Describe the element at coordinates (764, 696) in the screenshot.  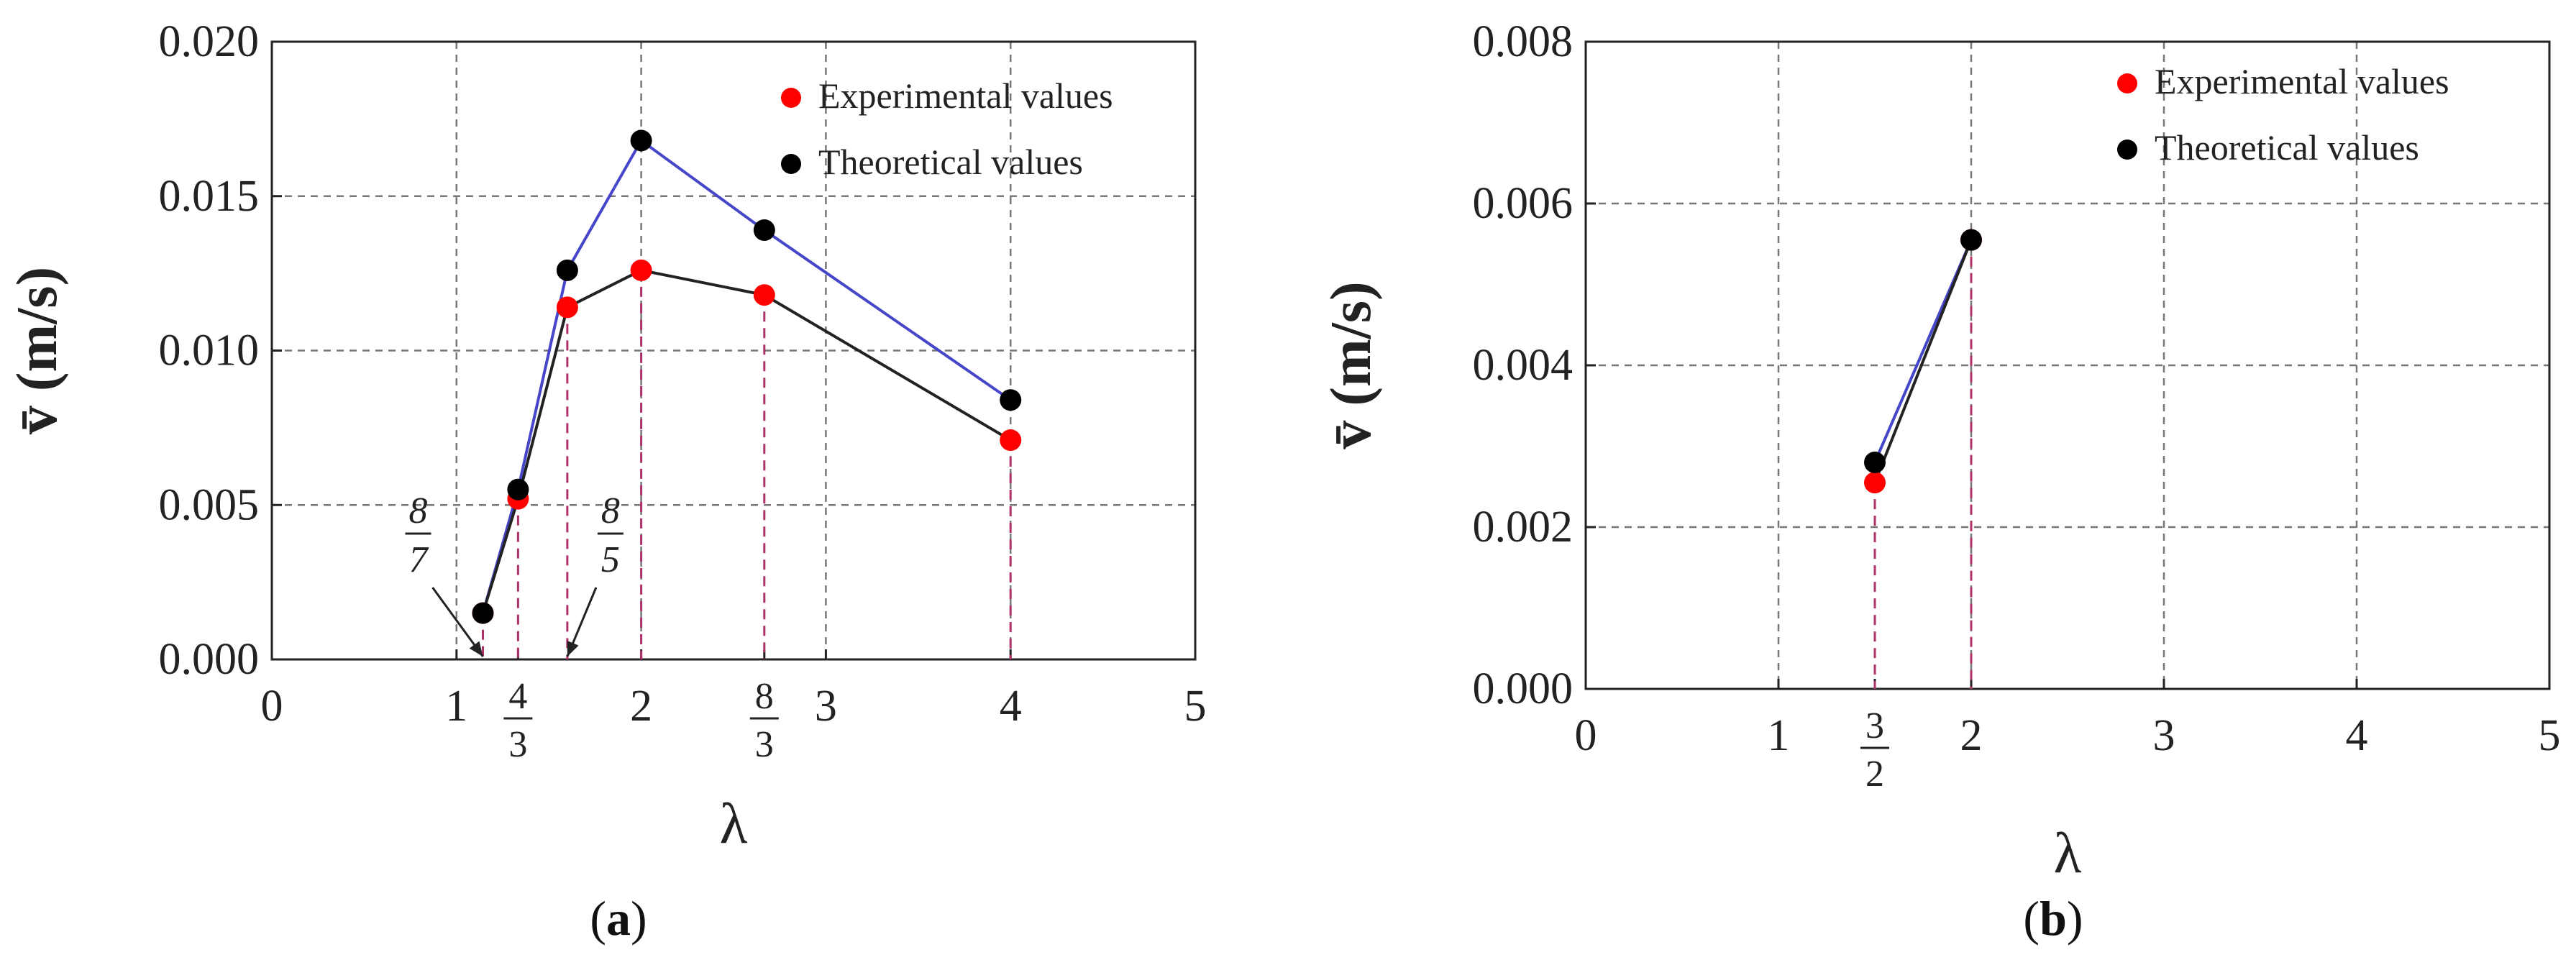
I see `fraction-numerator: 8` at that location.